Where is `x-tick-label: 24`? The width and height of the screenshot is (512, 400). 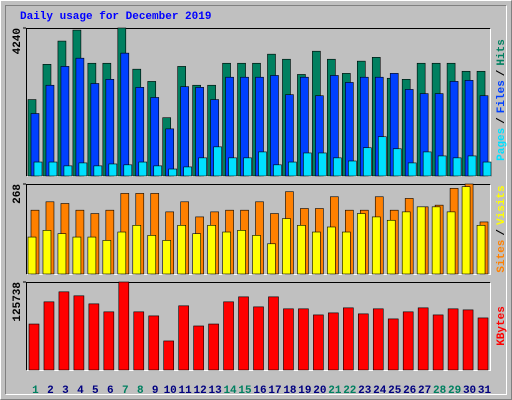
x-tick-label: 24 is located at coordinates (380, 391).